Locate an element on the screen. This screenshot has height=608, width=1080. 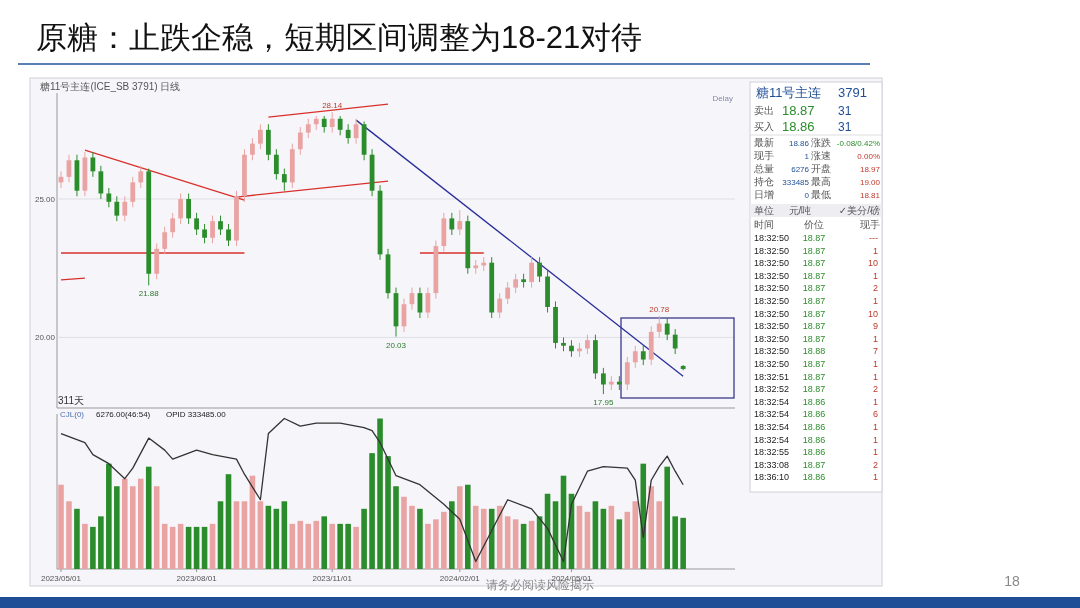
text: 19.00 is located at coordinates (870, 182).